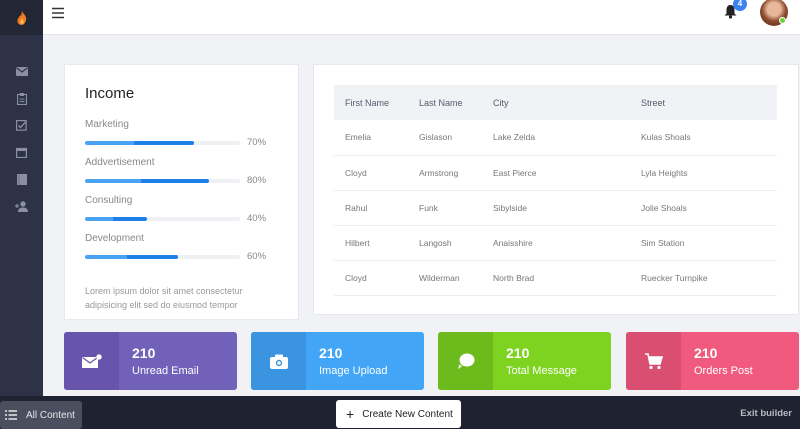 The width and height of the screenshot is (800, 429). Describe the element at coordinates (541, 371) in the screenshot. I see `stat-label: Total Message` at that location.